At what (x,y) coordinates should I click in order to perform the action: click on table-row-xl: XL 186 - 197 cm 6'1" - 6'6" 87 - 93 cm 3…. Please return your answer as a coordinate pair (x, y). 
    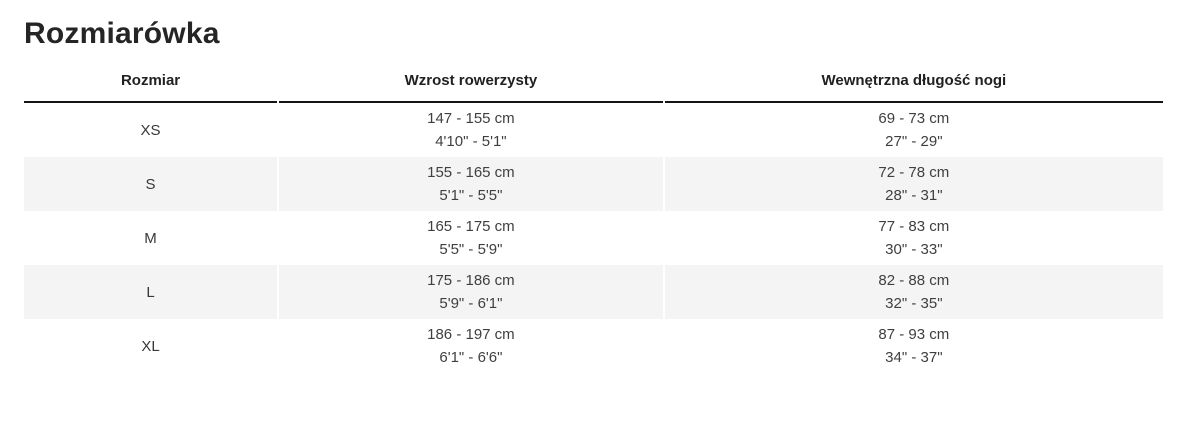
    Looking at the image, I should click on (593, 346).